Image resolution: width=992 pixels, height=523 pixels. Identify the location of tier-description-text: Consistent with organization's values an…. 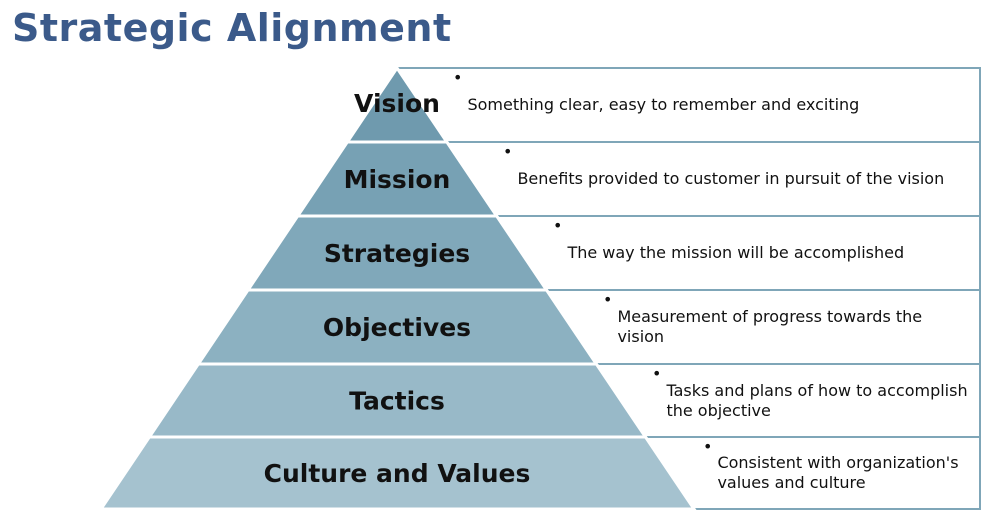
(838, 472).